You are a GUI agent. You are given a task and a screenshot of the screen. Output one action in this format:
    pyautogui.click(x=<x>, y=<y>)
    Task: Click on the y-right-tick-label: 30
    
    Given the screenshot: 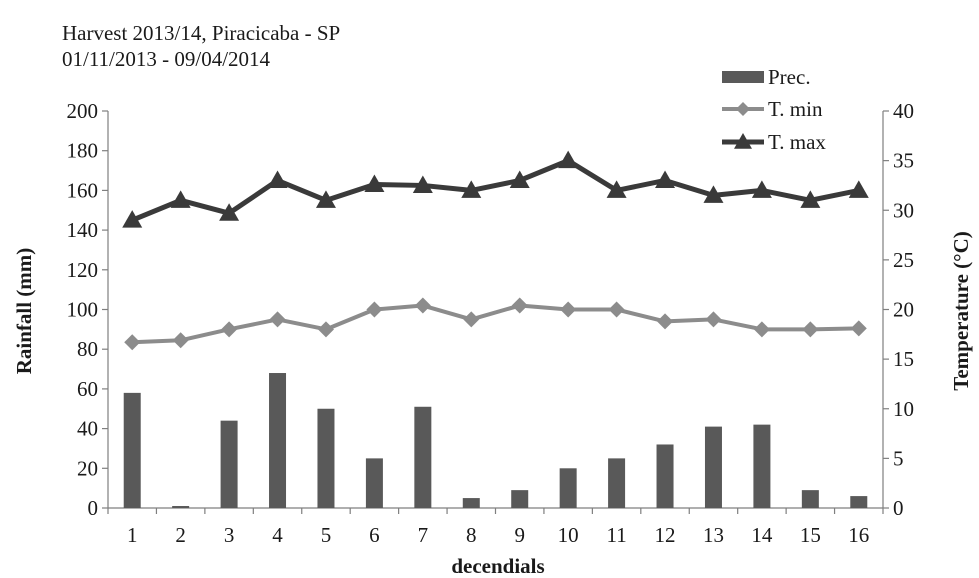 What is the action you would take?
    pyautogui.click(x=903, y=210)
    